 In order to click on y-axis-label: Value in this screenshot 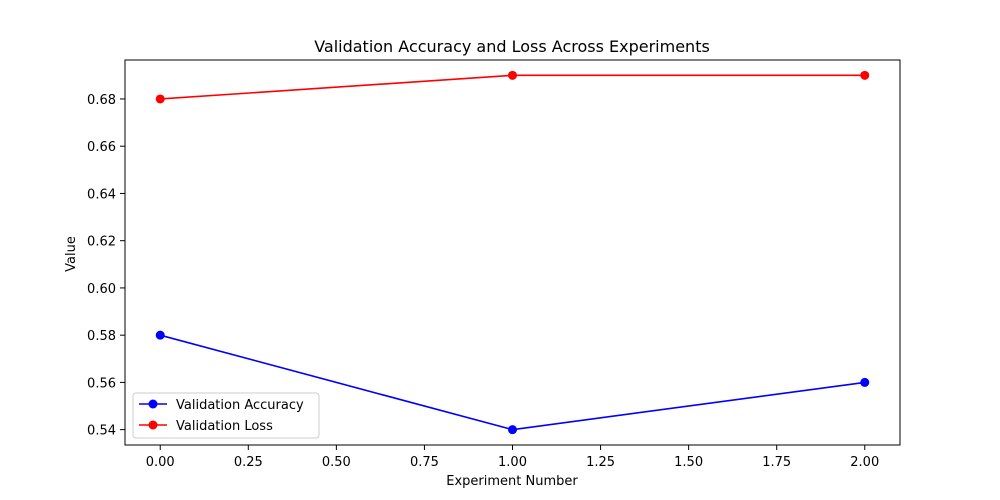, I will do `click(71, 254)`.